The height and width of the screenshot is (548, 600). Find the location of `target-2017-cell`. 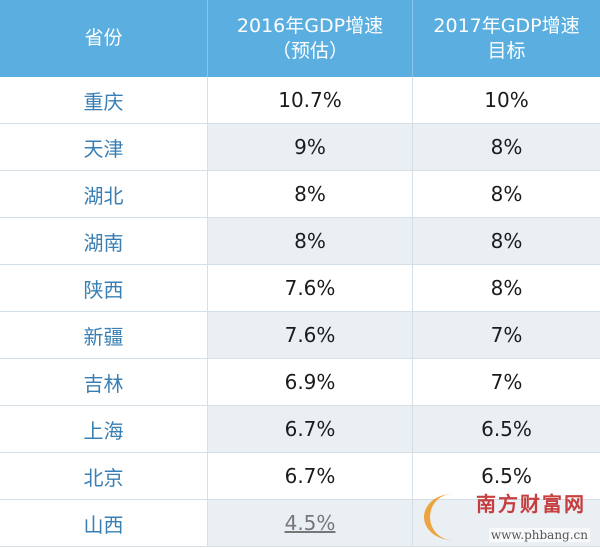

target-2017-cell is located at coordinates (506, 523).